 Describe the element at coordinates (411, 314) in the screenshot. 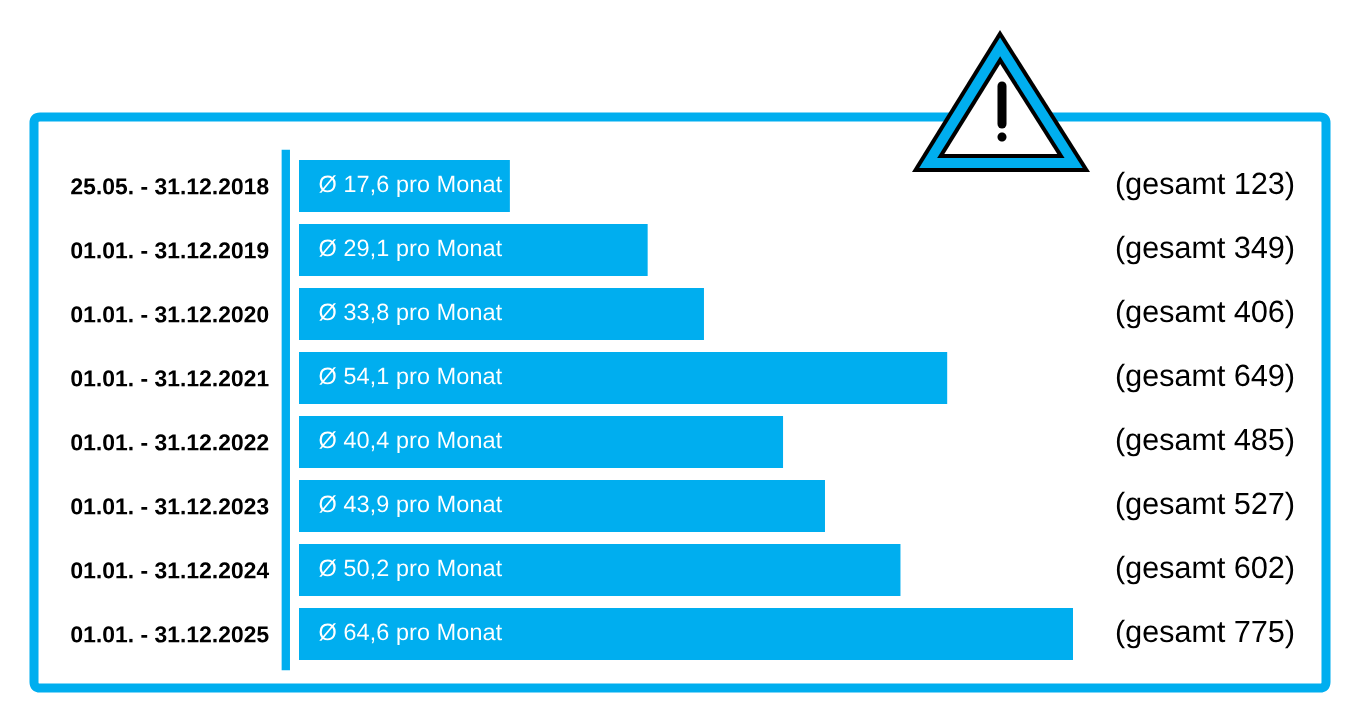

I see `data-label: Ø 33,8 pro Monat` at that location.